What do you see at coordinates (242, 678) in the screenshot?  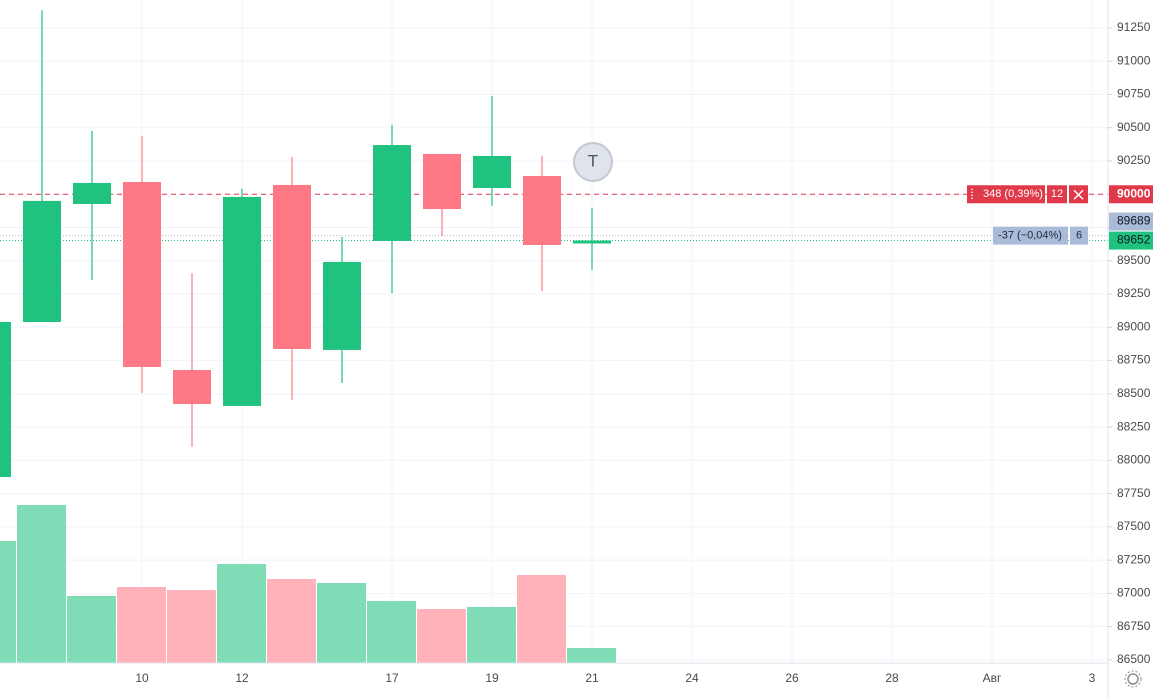 I see `x-tick-label: 12` at bounding box center [242, 678].